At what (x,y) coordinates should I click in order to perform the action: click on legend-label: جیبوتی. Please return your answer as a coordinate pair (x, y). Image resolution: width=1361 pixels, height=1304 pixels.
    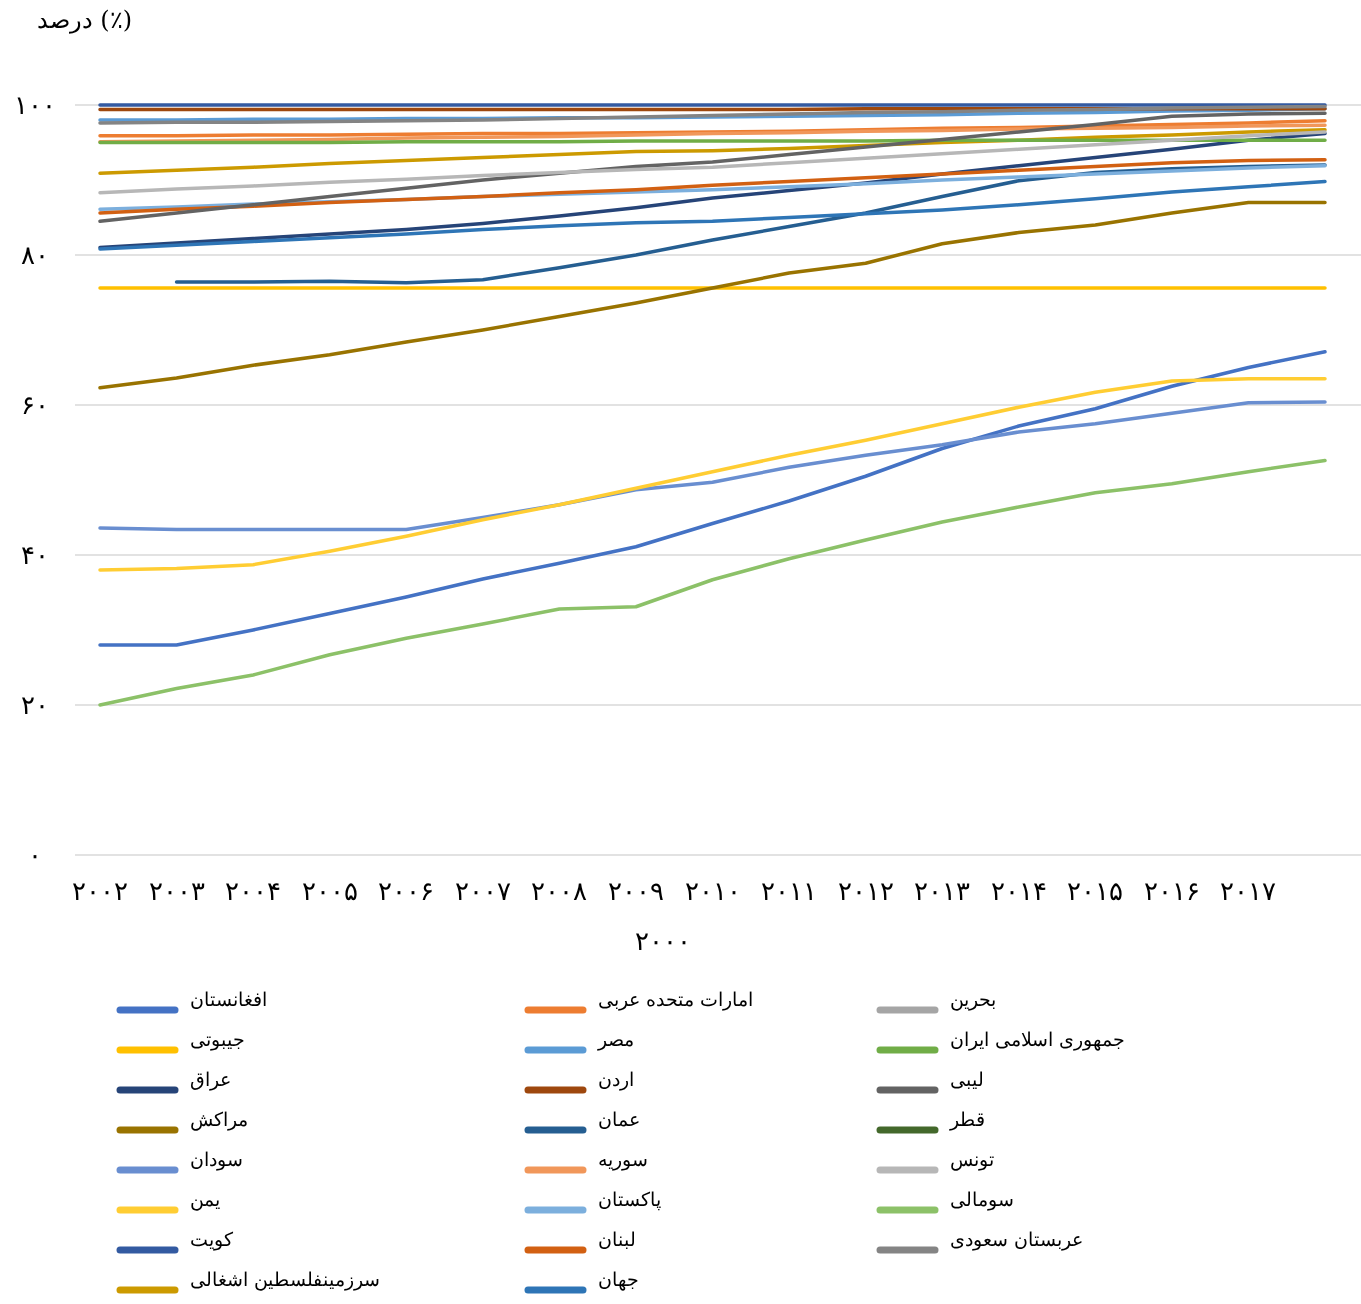
    Looking at the image, I should click on (217, 1039).